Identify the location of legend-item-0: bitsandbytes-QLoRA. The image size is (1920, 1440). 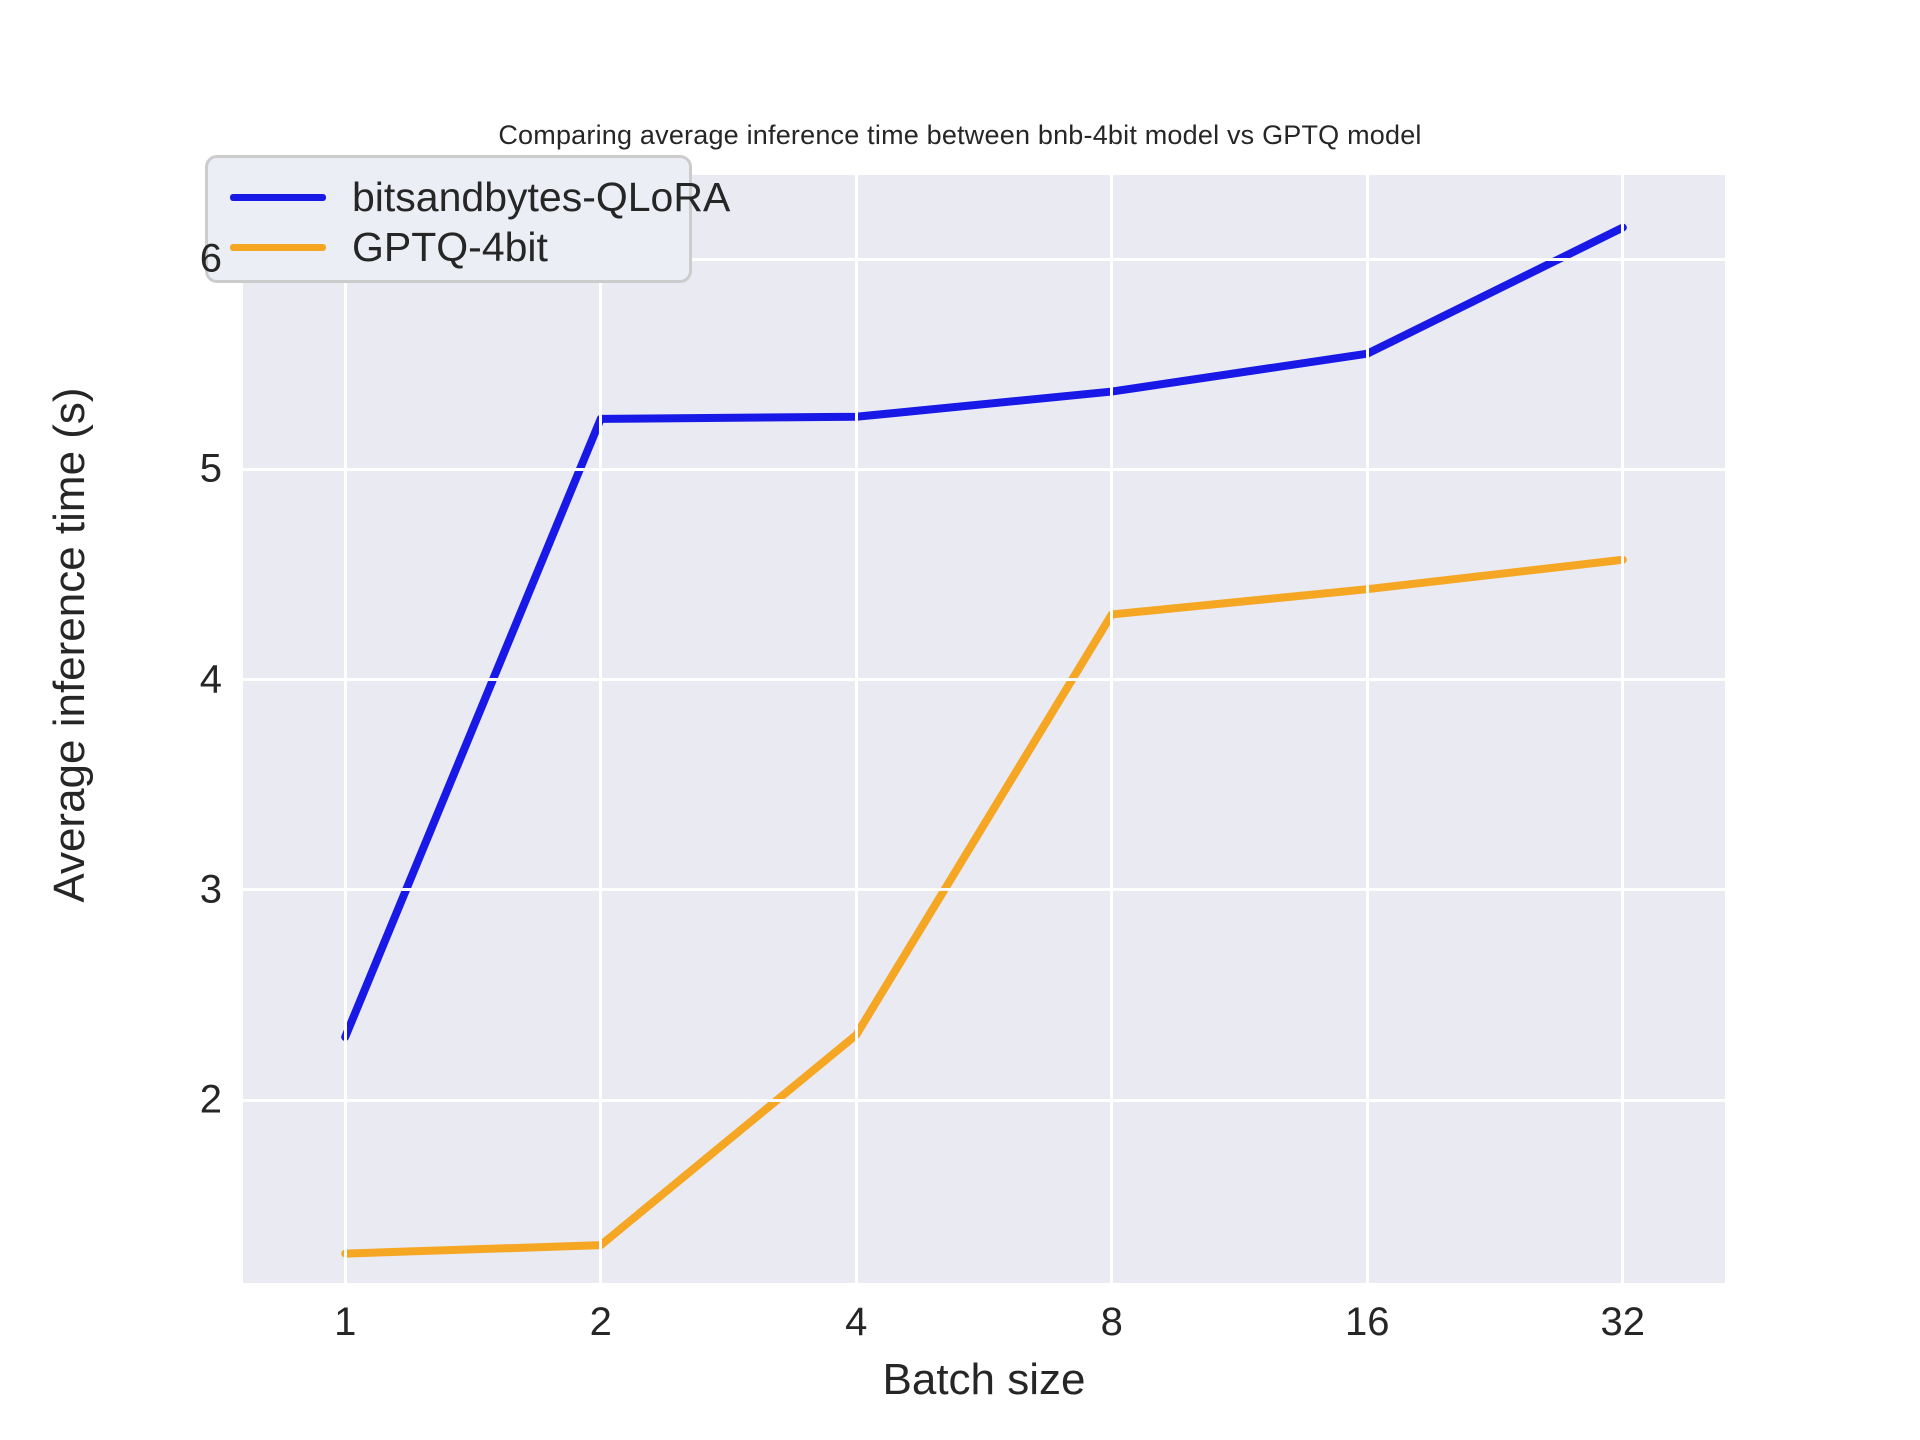
(469, 197).